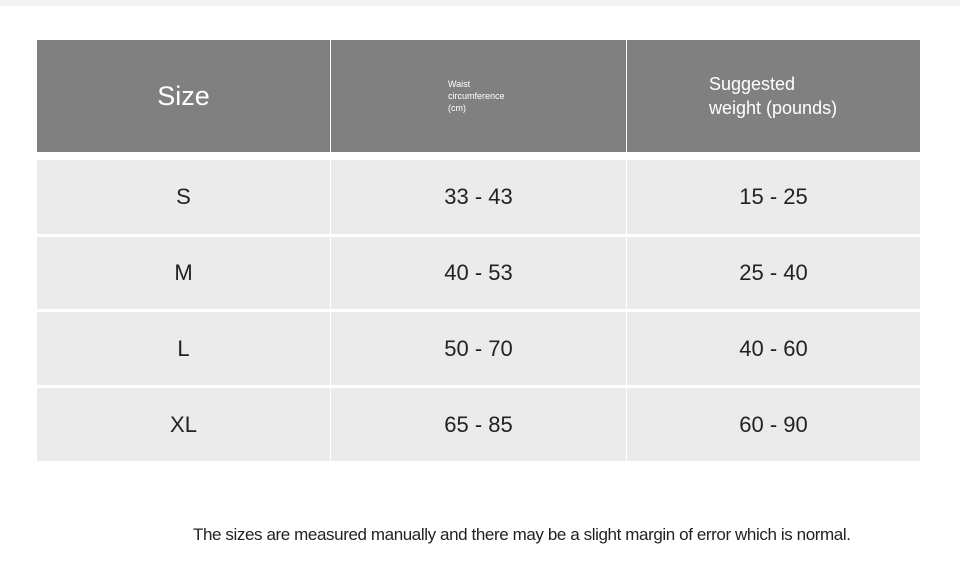 This screenshot has height=569, width=960. I want to click on table-cell: 50 - 70, so click(478, 348).